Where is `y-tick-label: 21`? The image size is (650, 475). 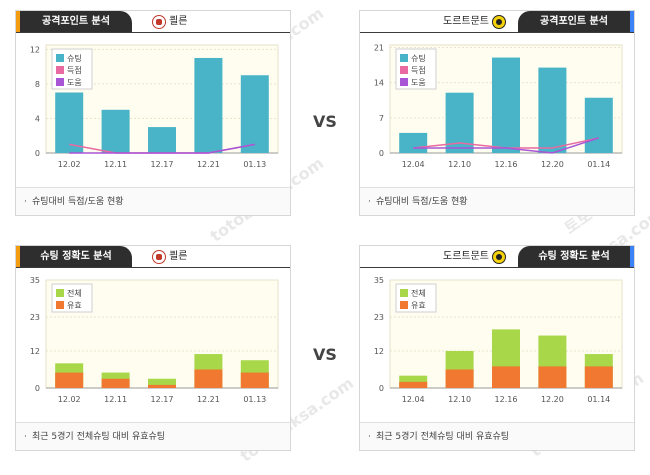 y-tick-label: 21 is located at coordinates (379, 48).